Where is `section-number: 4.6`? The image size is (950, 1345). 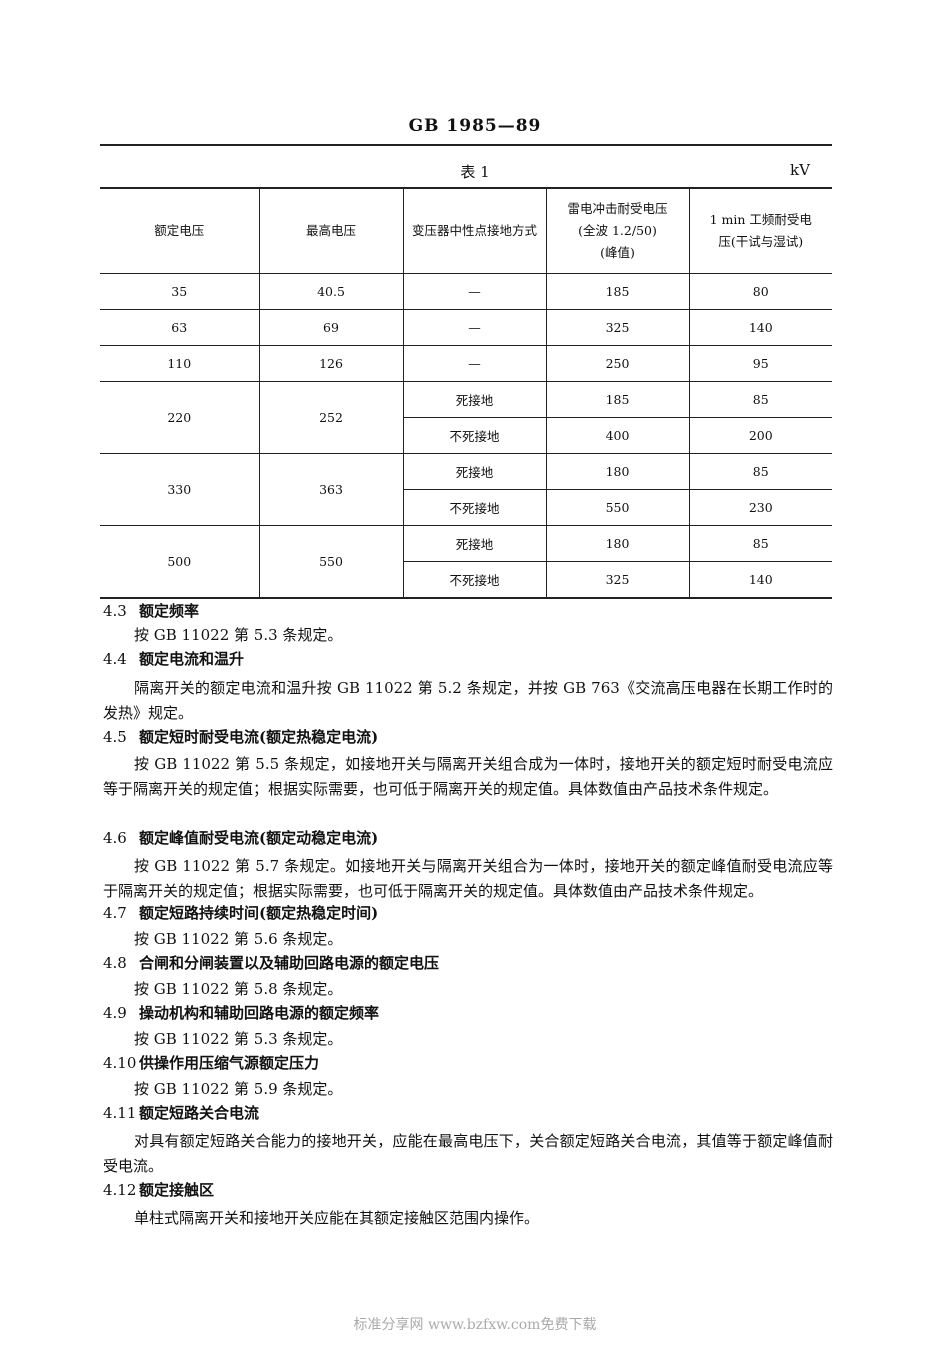
section-number: 4.6 is located at coordinates (115, 838).